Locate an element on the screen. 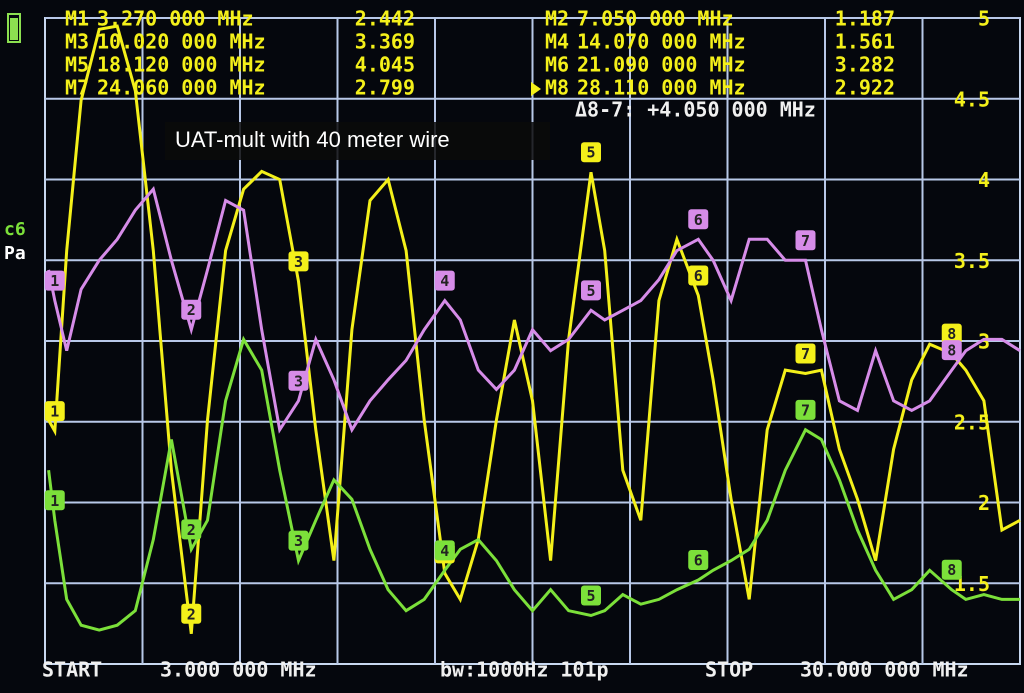 The height and width of the screenshot is (693, 1024). stop-freq: 30.000 000 MHz is located at coordinates (884, 670).